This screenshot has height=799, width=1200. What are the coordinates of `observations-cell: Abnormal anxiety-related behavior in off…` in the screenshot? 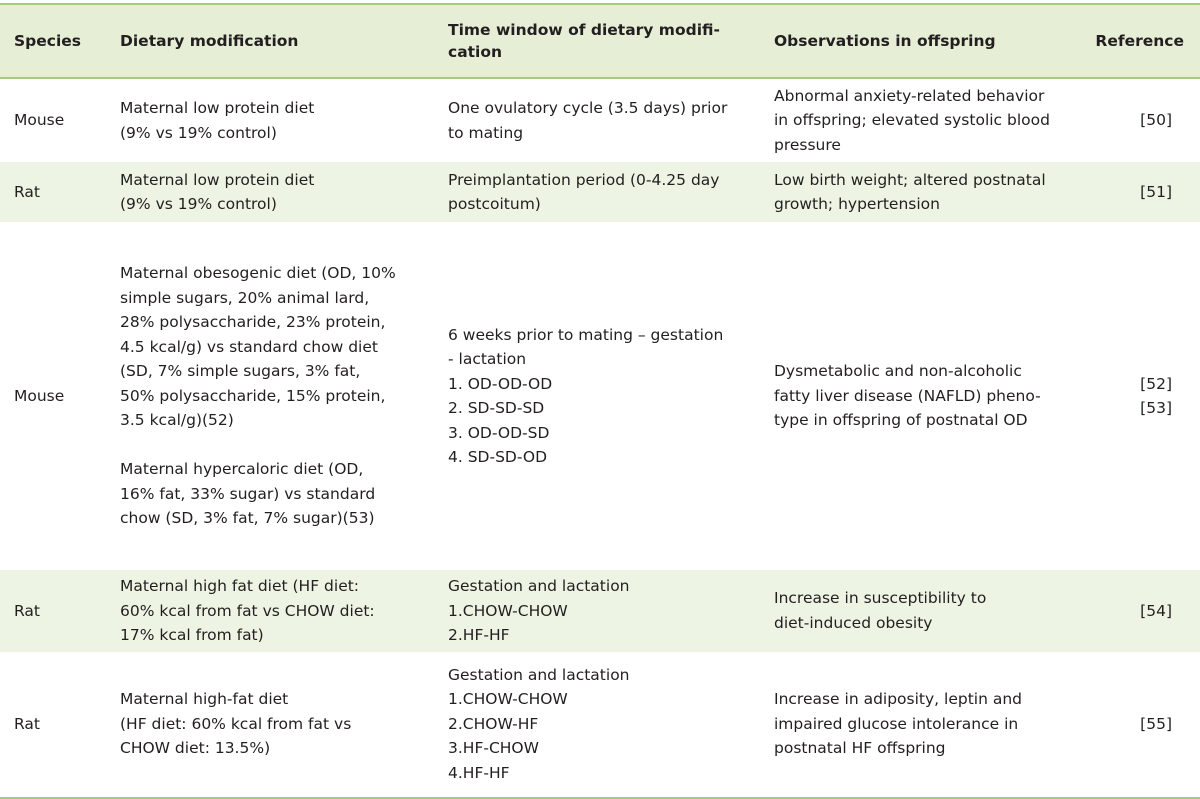 It's located at (912, 120).